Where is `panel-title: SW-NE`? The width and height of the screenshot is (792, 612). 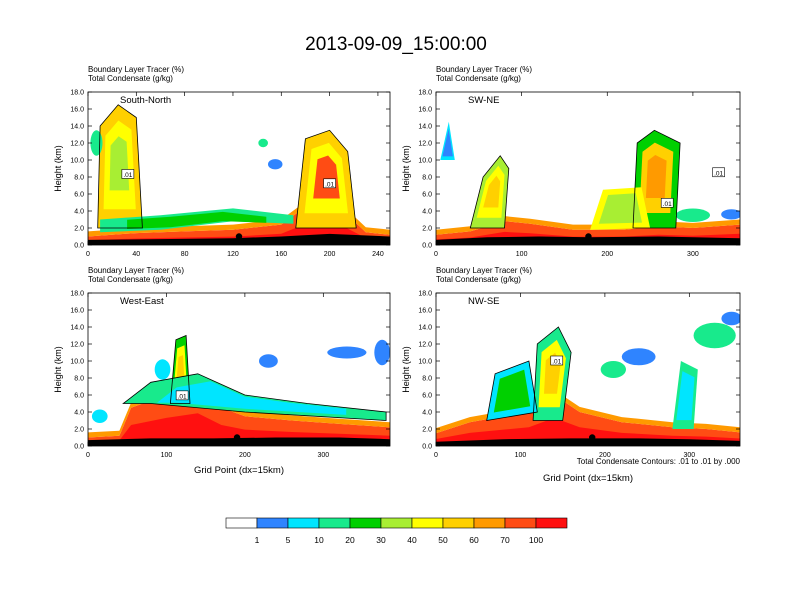 panel-title: SW-NE is located at coordinates (484, 100).